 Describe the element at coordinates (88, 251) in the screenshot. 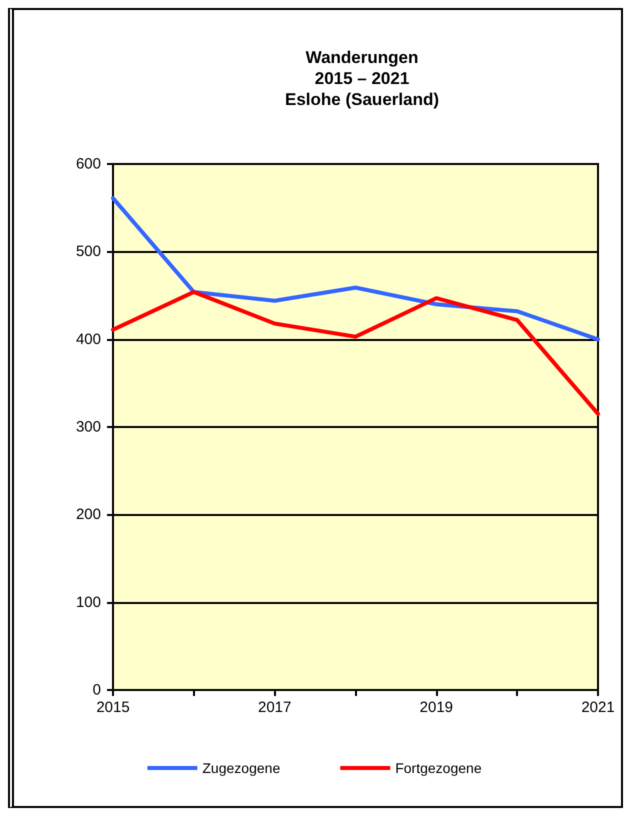

I see `y-tick-label: 500` at that location.